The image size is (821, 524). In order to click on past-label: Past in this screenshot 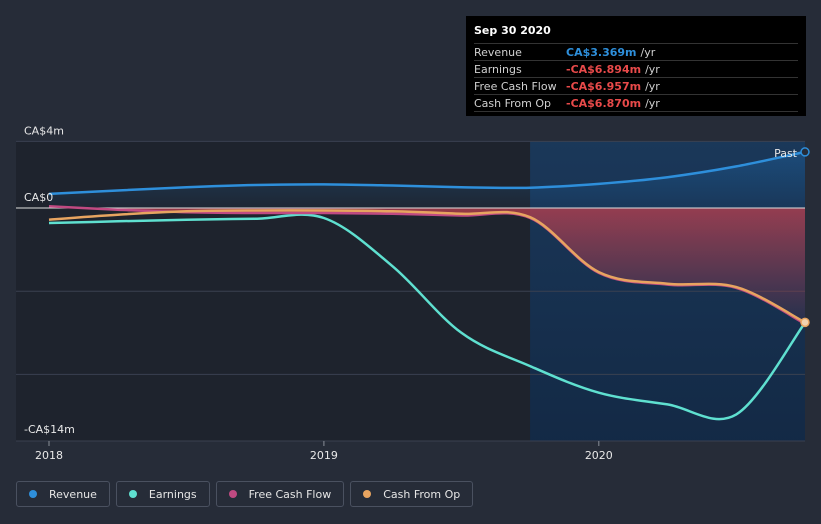, I will do `click(786, 153)`.